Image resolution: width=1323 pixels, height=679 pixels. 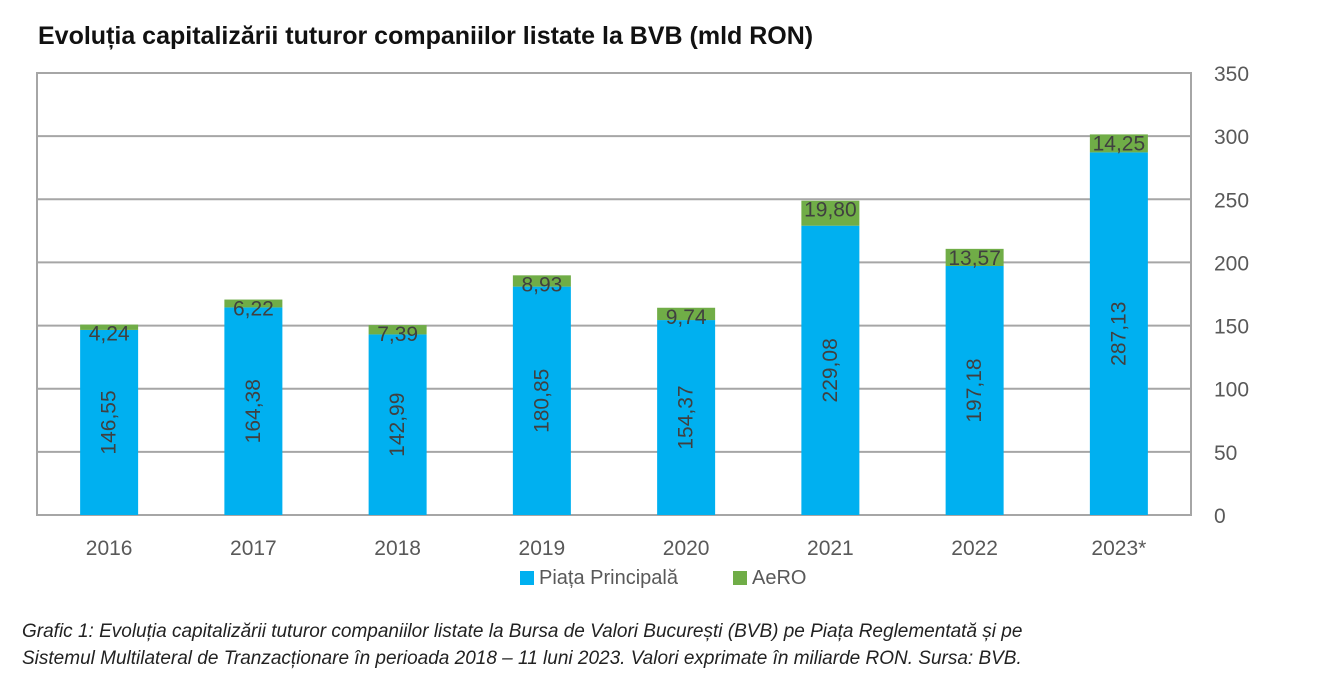 What do you see at coordinates (1231, 295) in the screenshot?
I see `y-axis-tick-labels: 0 50 100 150 200 250 300 350` at bounding box center [1231, 295].